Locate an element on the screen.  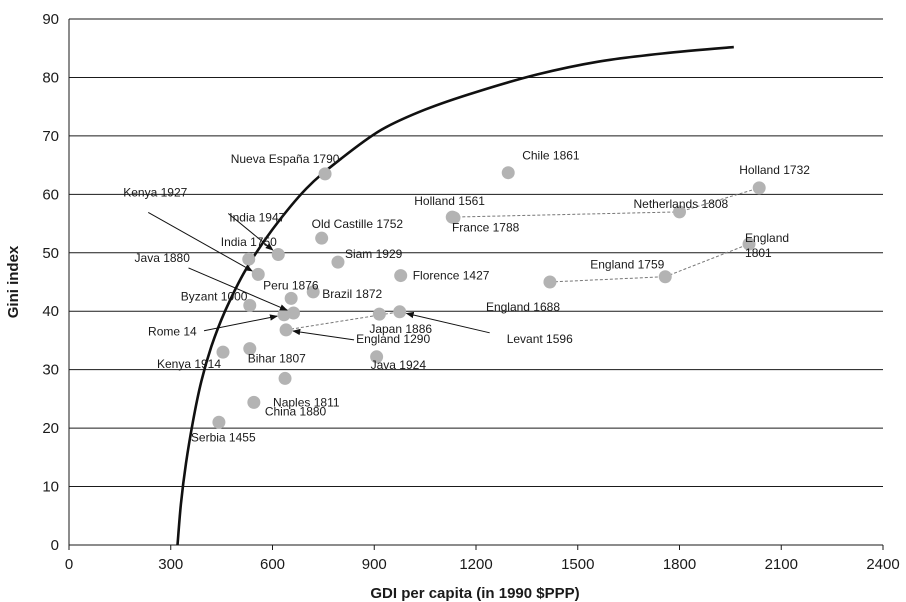
x-tick-label: 0 is located at coordinates (69, 564).